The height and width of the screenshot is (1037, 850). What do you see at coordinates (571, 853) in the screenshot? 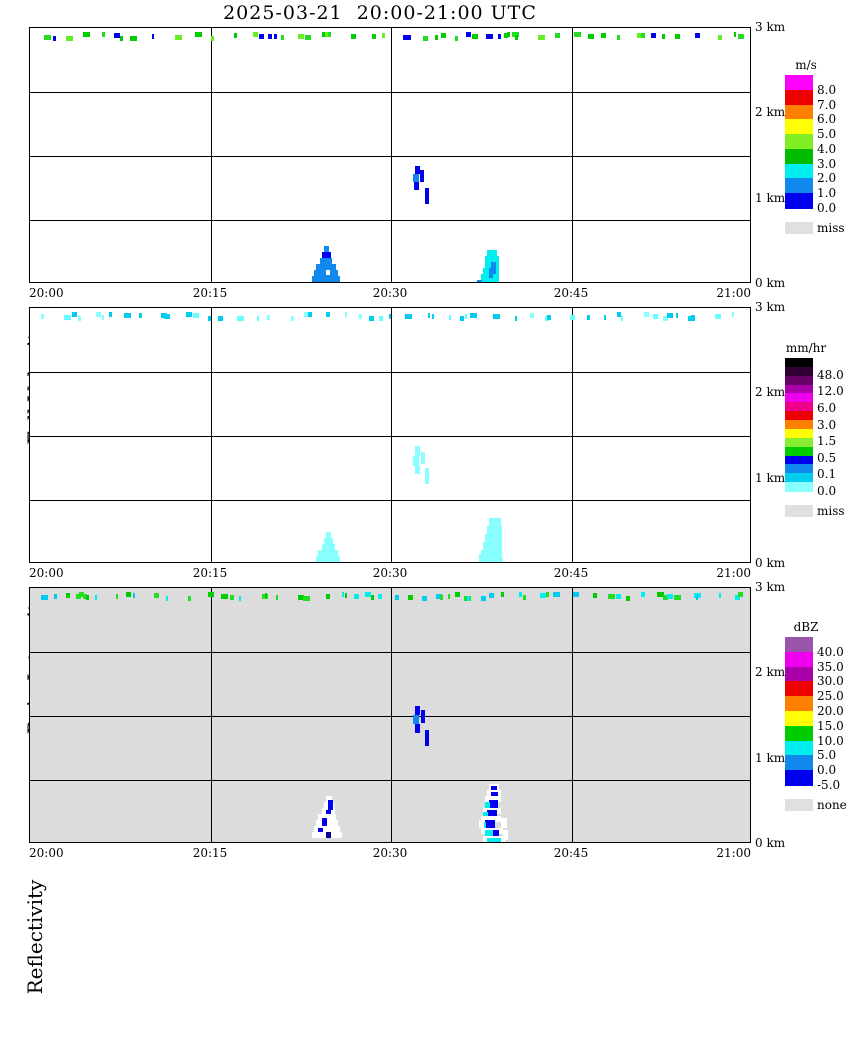
I see `x-tick-label: 20:45` at bounding box center [571, 853].